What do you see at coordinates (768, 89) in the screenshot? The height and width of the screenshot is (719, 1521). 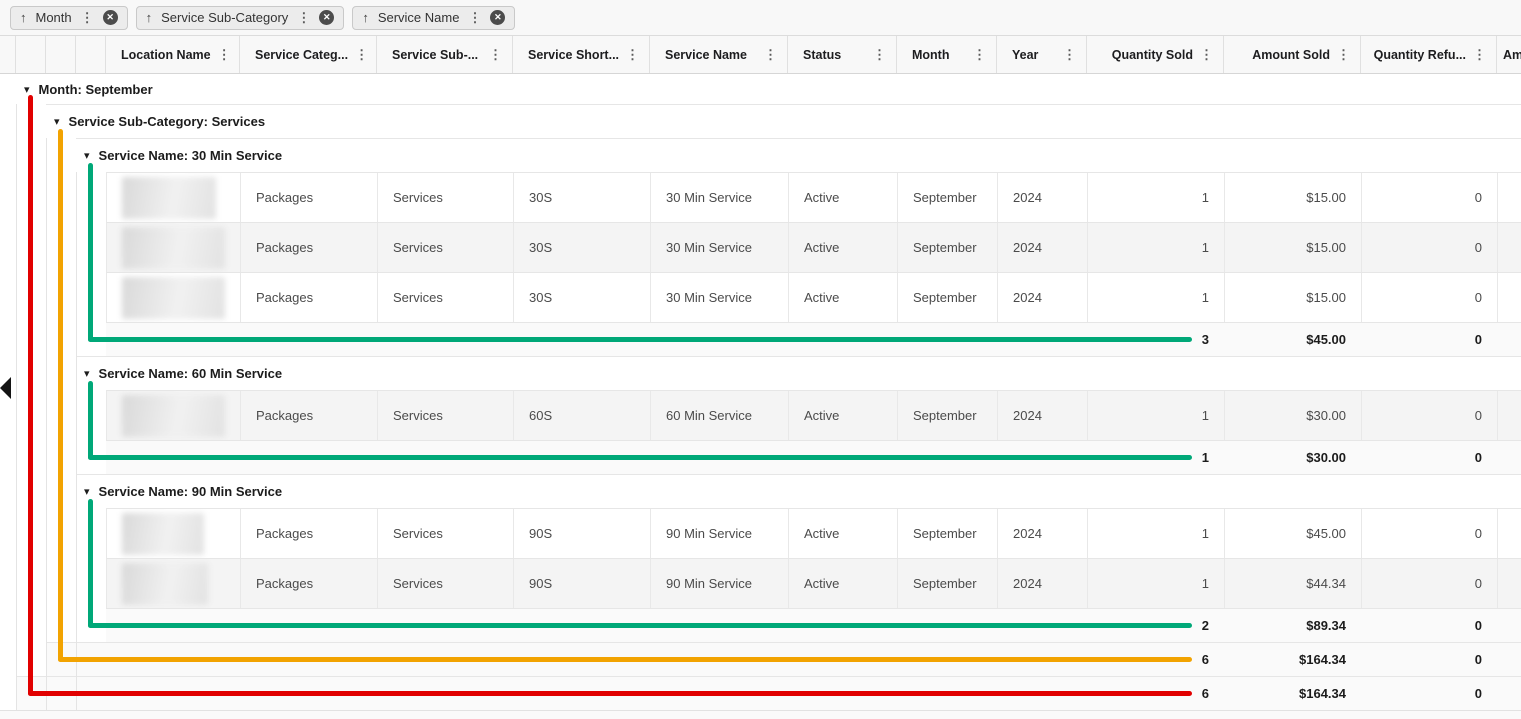 I see `group-row-month-september: ▾ Month: September` at bounding box center [768, 89].